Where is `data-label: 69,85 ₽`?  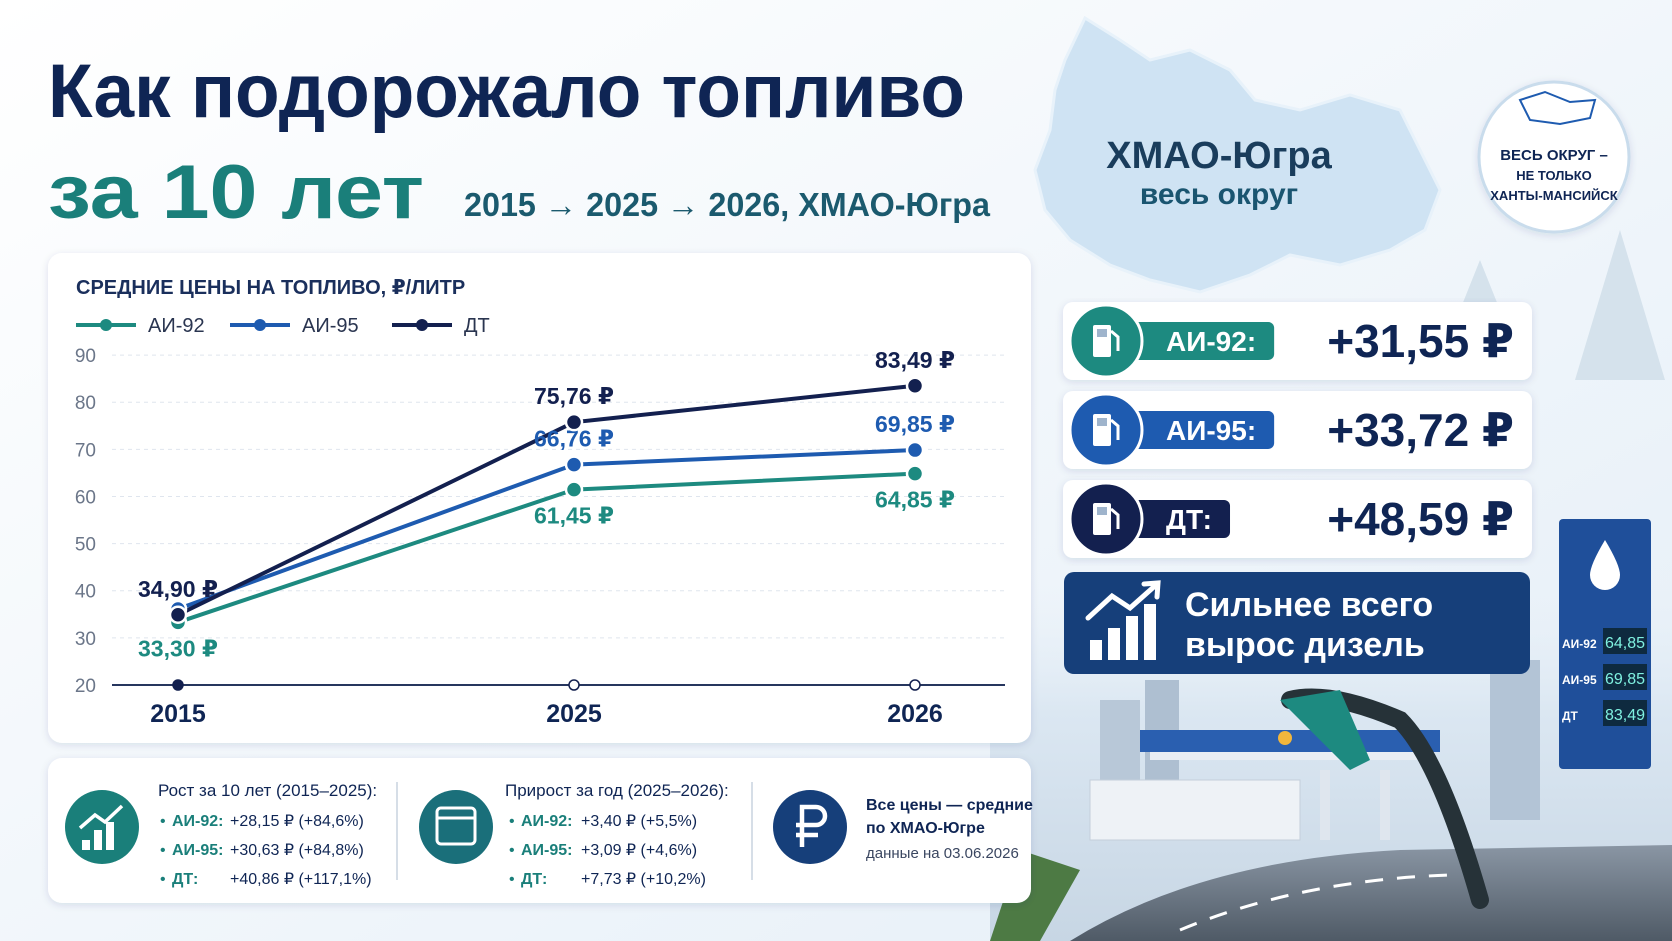 data-label: 69,85 ₽ is located at coordinates (915, 424).